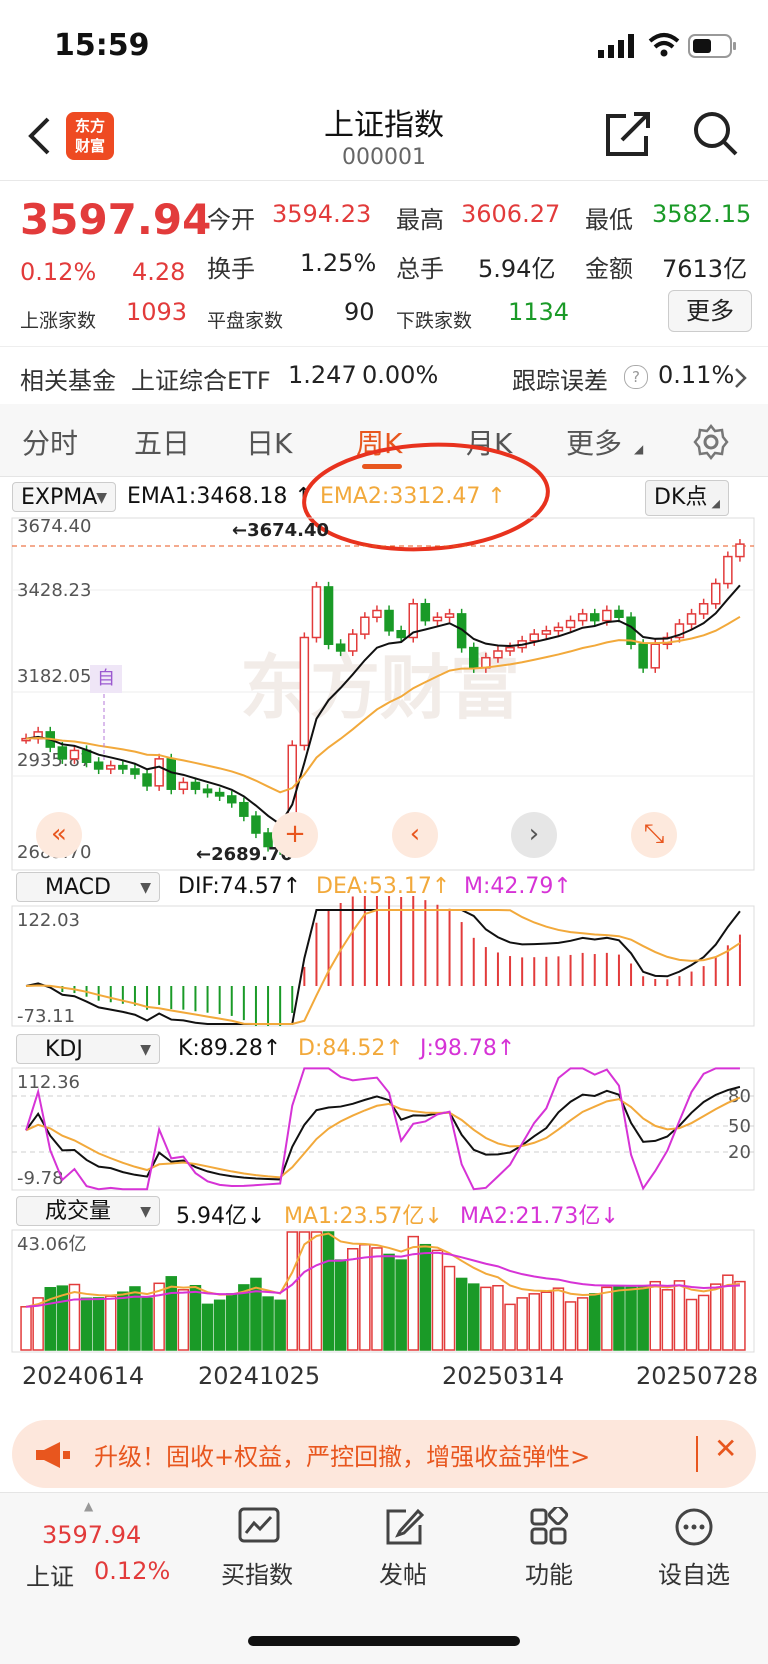  I want to click on close-icon: ✕, so click(726, 1448).